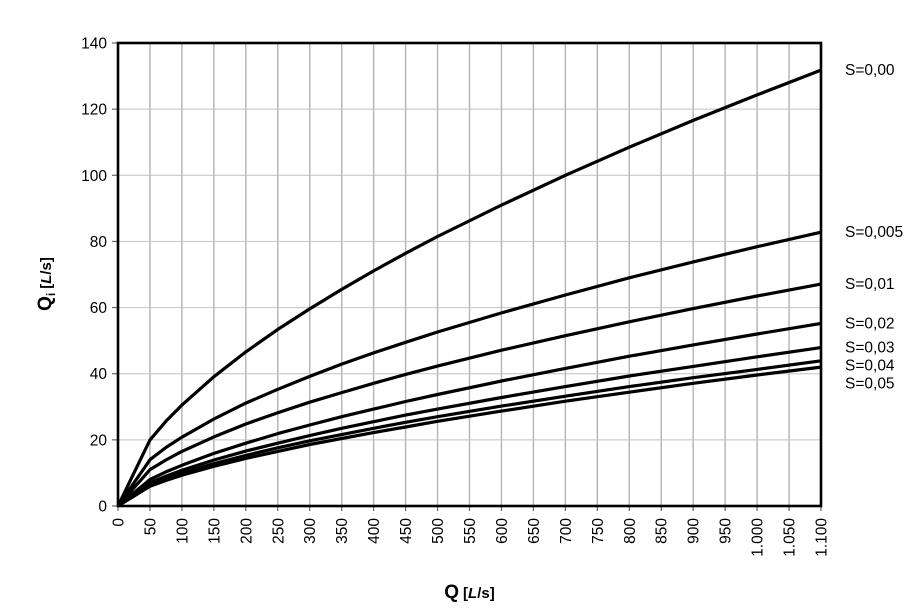 Image resolution: width=920 pixels, height=615 pixels. Describe the element at coordinates (726, 531) in the screenshot. I see `x-tick-label: 950` at that location.